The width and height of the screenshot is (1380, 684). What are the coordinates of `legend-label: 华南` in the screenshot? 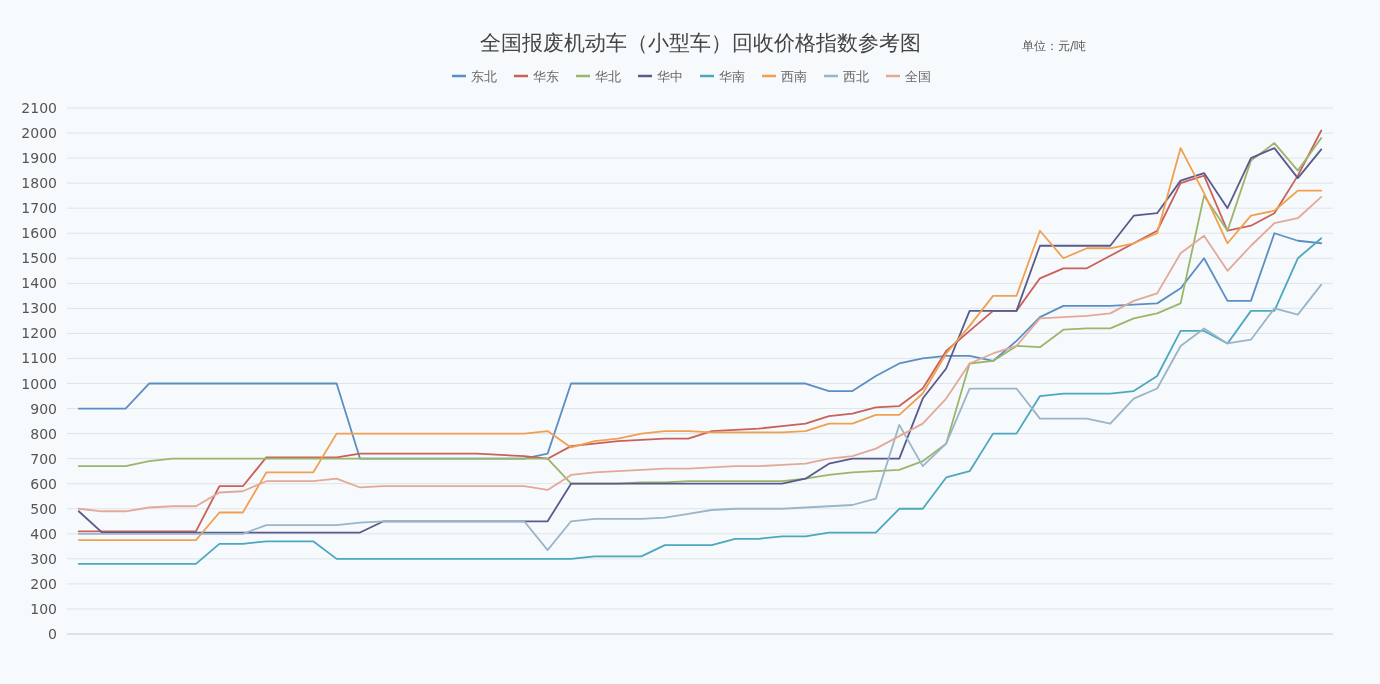 It's located at (732, 76).